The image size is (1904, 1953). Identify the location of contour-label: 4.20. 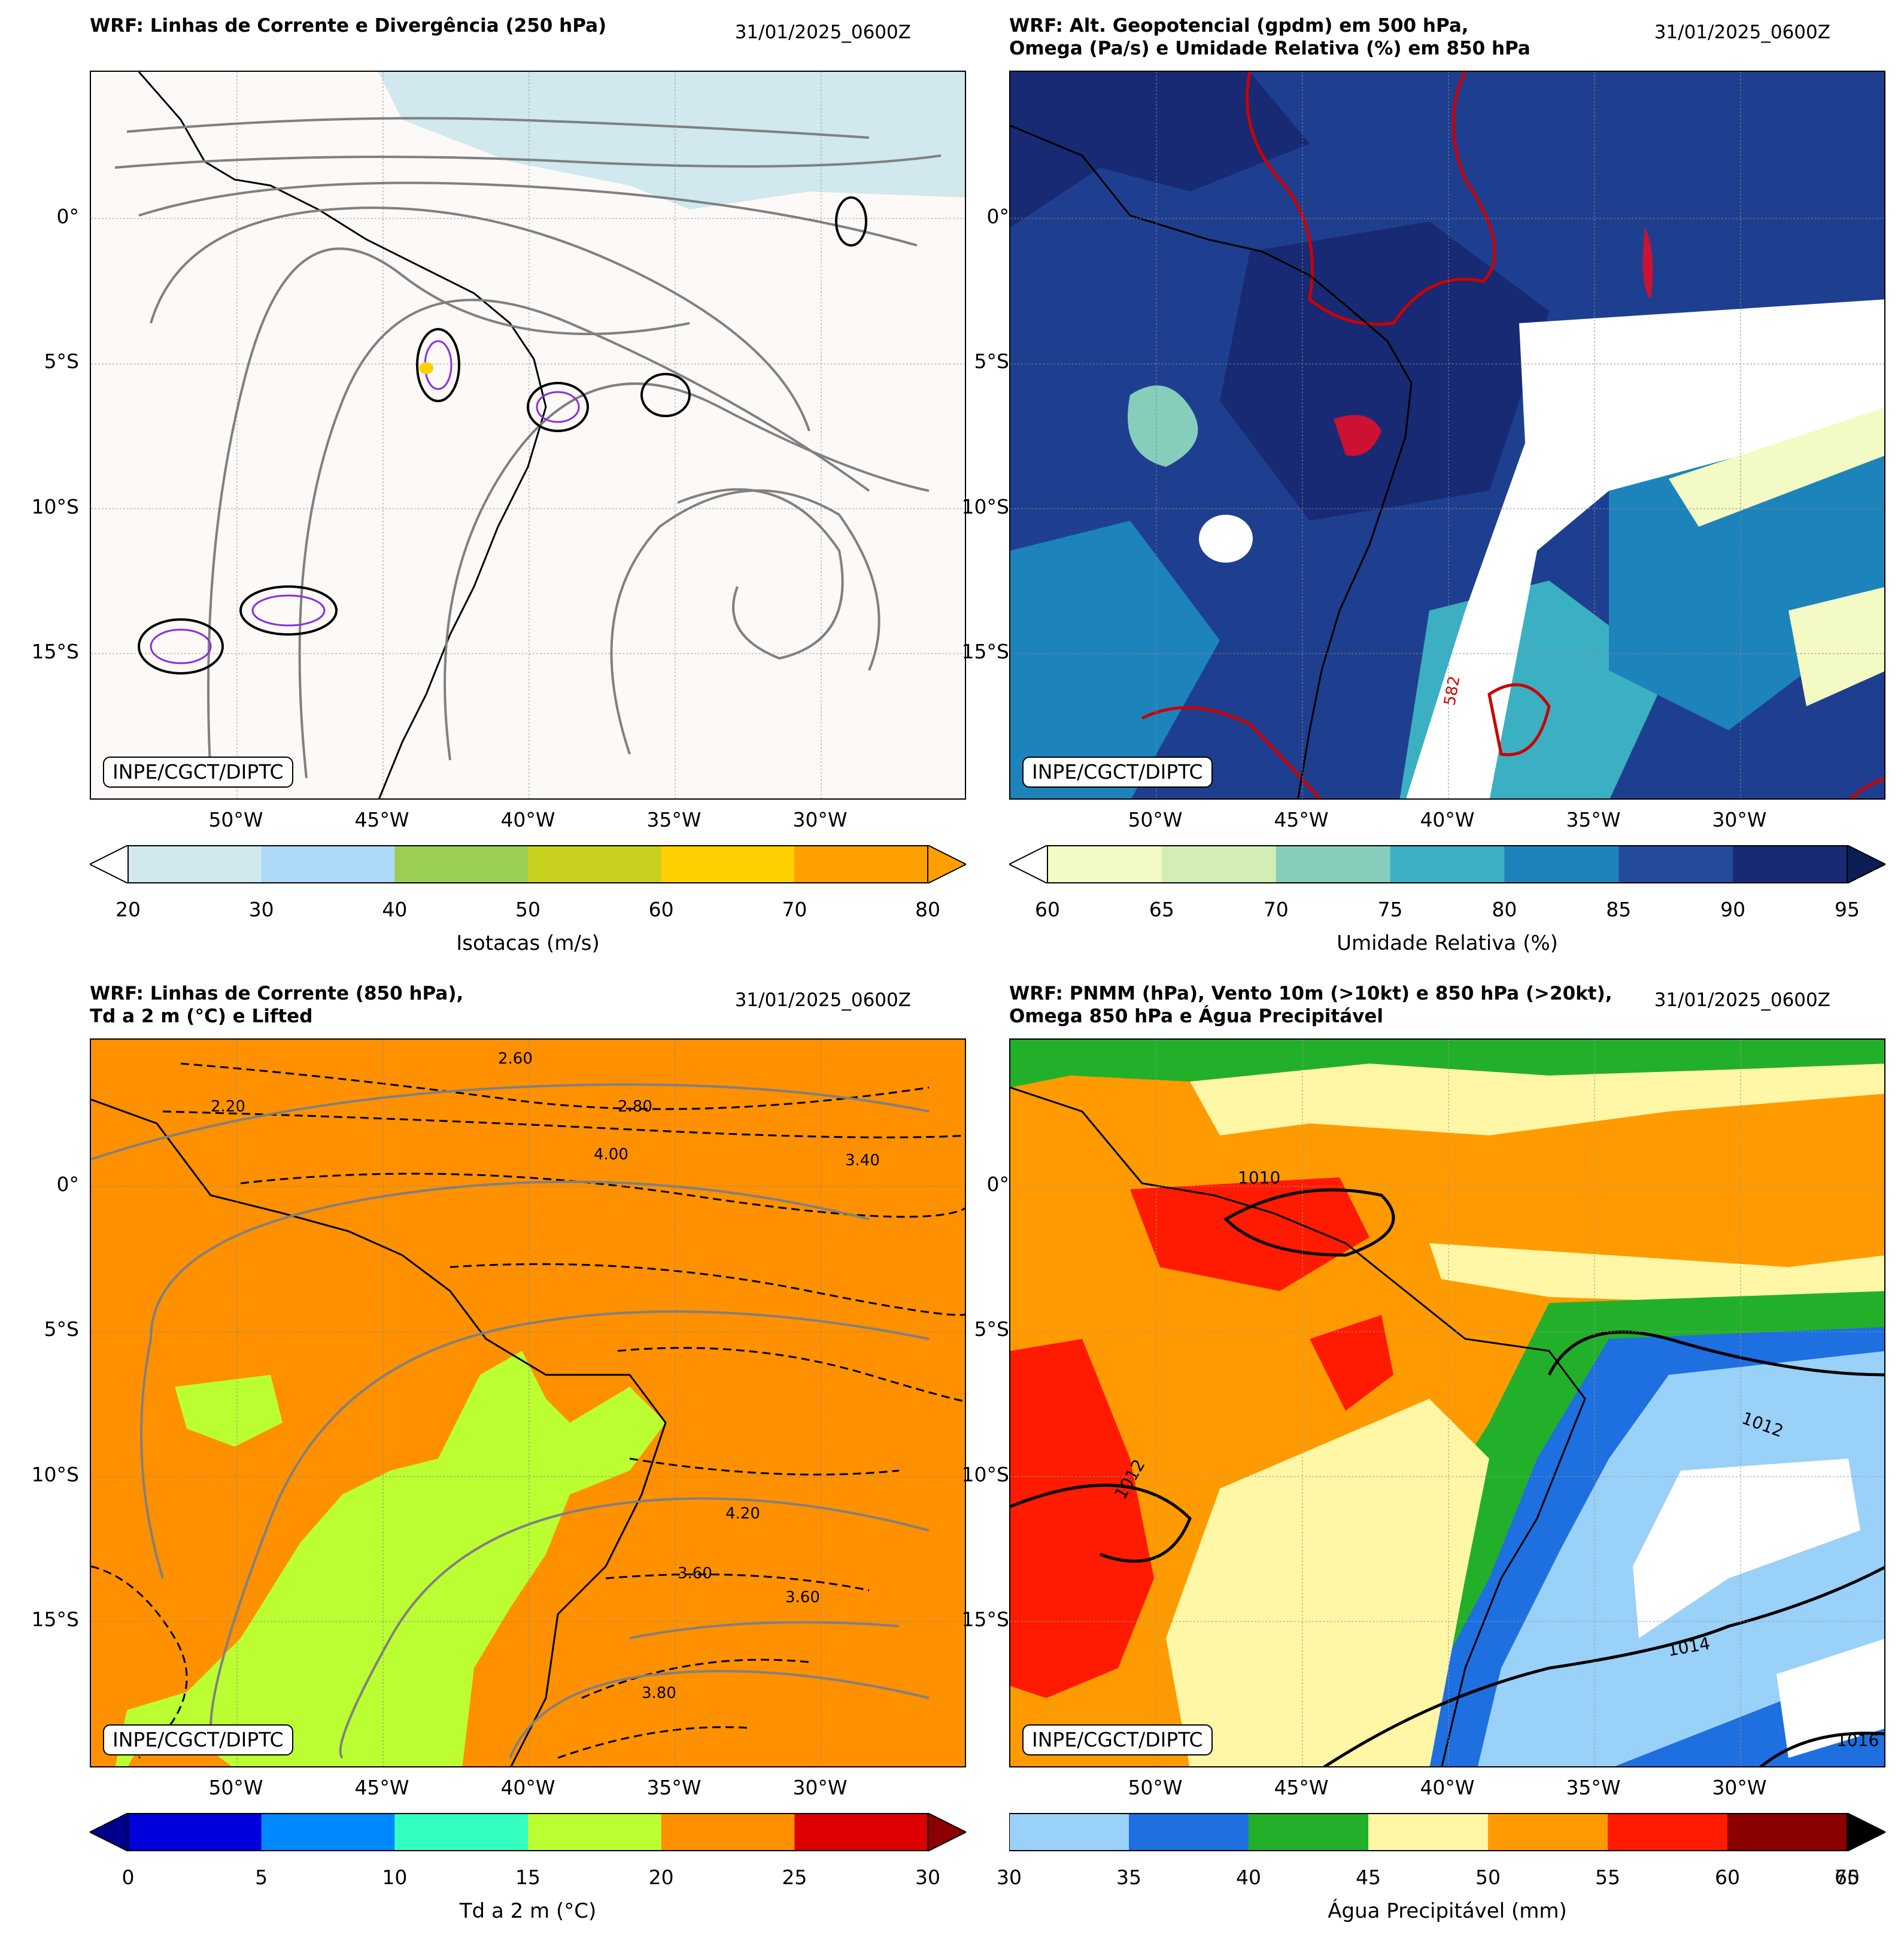
(742, 1514).